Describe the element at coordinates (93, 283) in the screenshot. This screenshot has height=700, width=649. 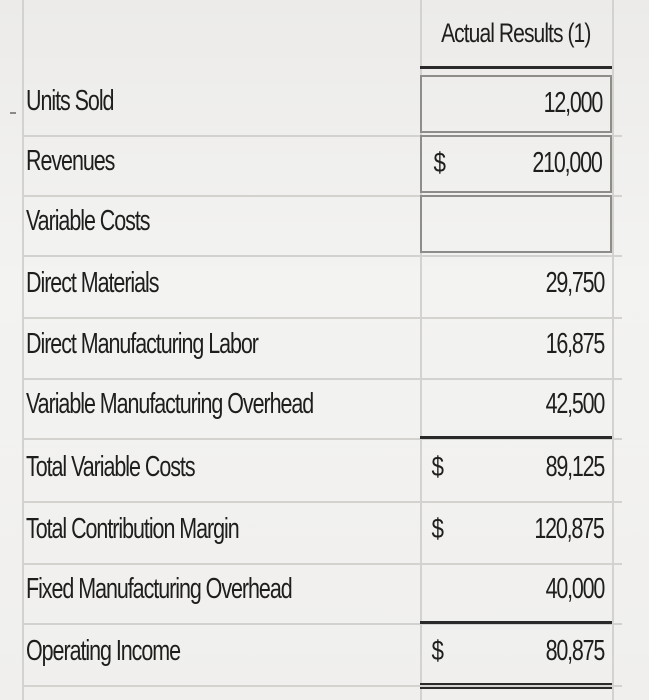
I see `row-label: Direct Materials` at that location.